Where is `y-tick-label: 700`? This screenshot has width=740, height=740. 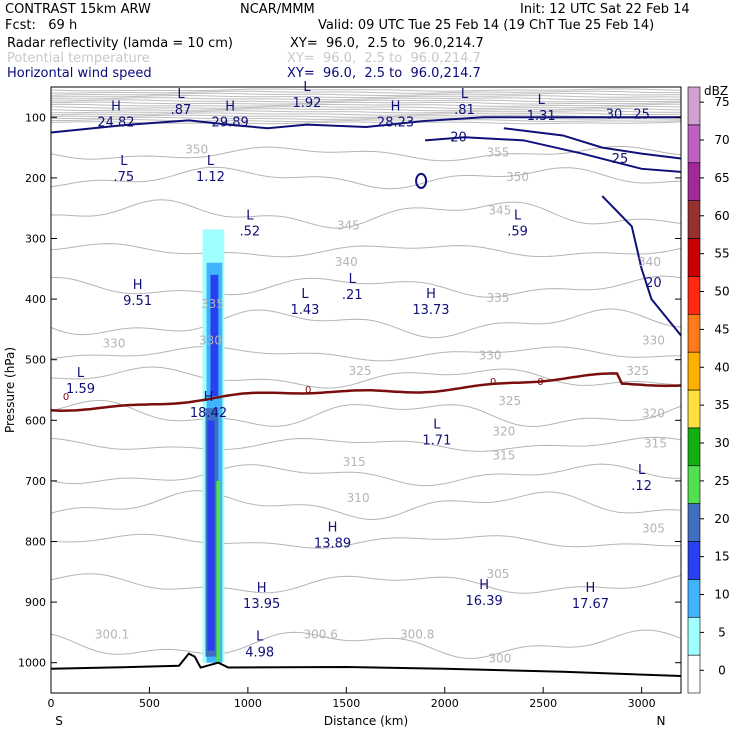 y-tick-label: 700 is located at coordinates (35, 481).